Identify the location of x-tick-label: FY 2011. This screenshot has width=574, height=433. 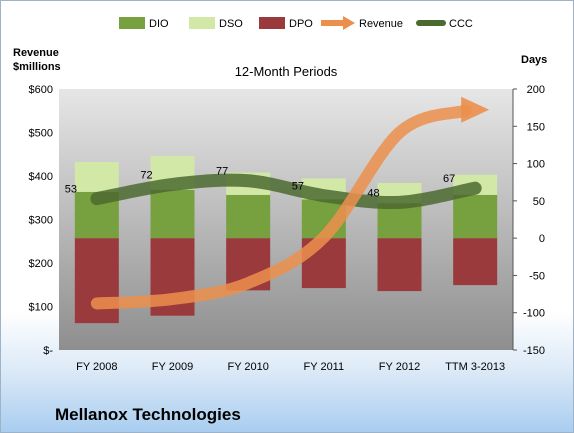
(324, 367).